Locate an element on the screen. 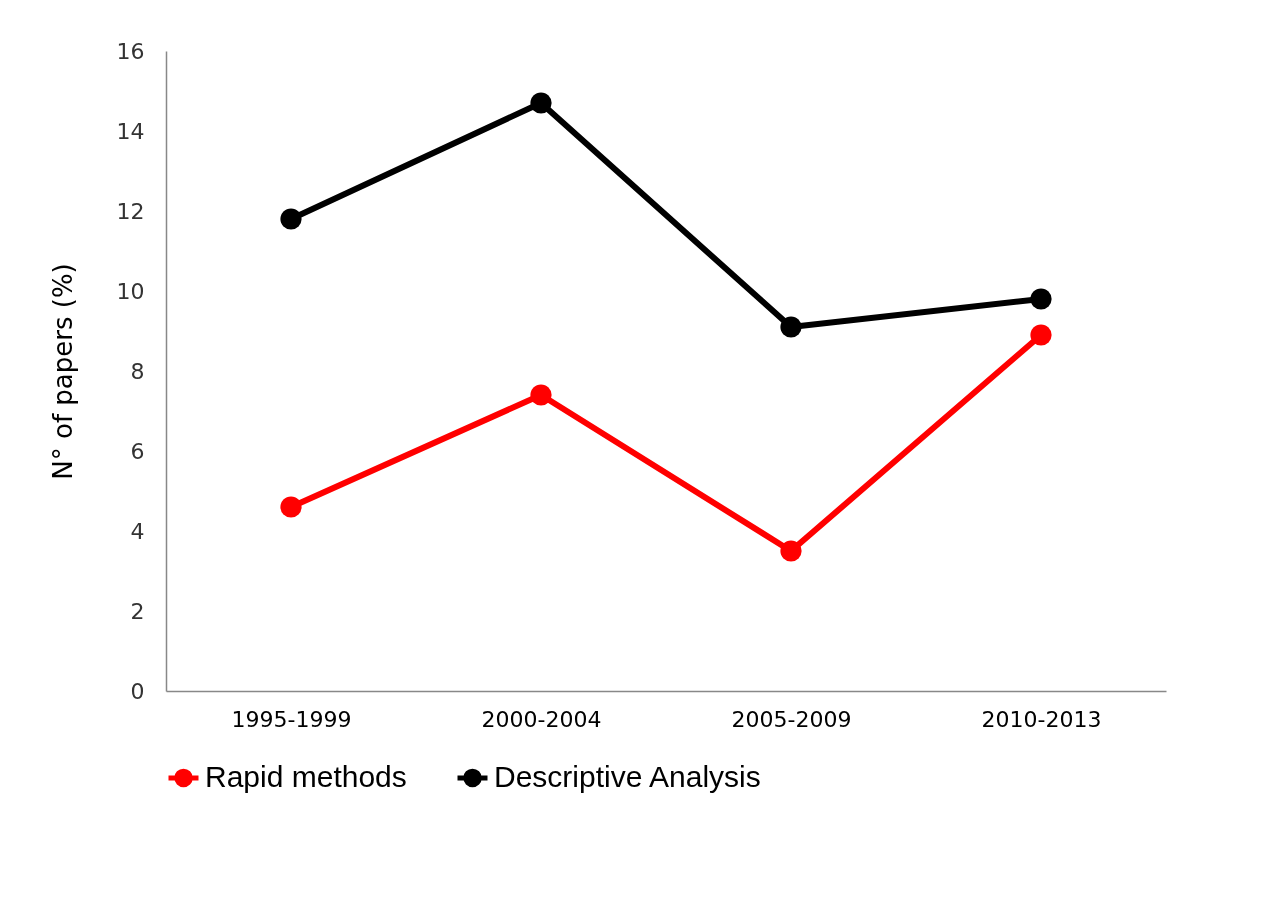  y-tick-label: 10 is located at coordinates (130, 291).